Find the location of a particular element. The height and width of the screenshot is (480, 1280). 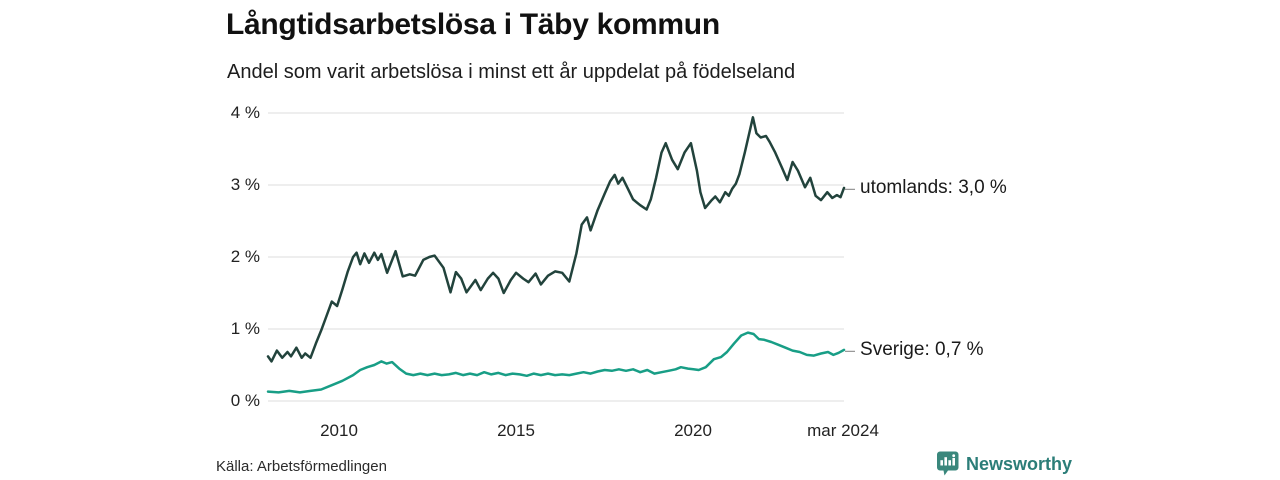

series-label-text: Sverige: 0,7 % is located at coordinates (922, 349).